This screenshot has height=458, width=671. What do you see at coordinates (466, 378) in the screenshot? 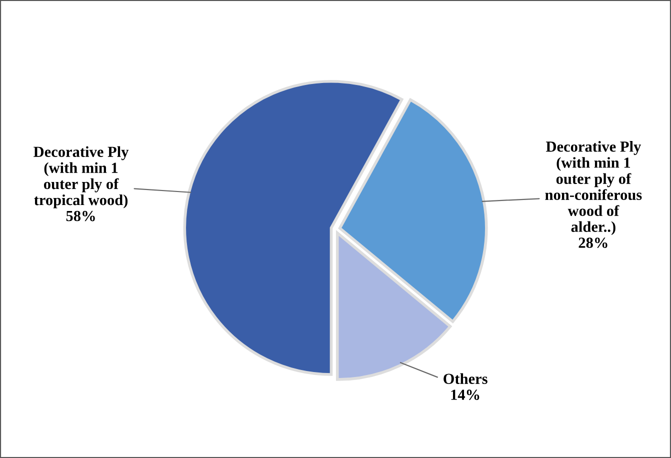
I see `slice-label: Others` at bounding box center [466, 378].